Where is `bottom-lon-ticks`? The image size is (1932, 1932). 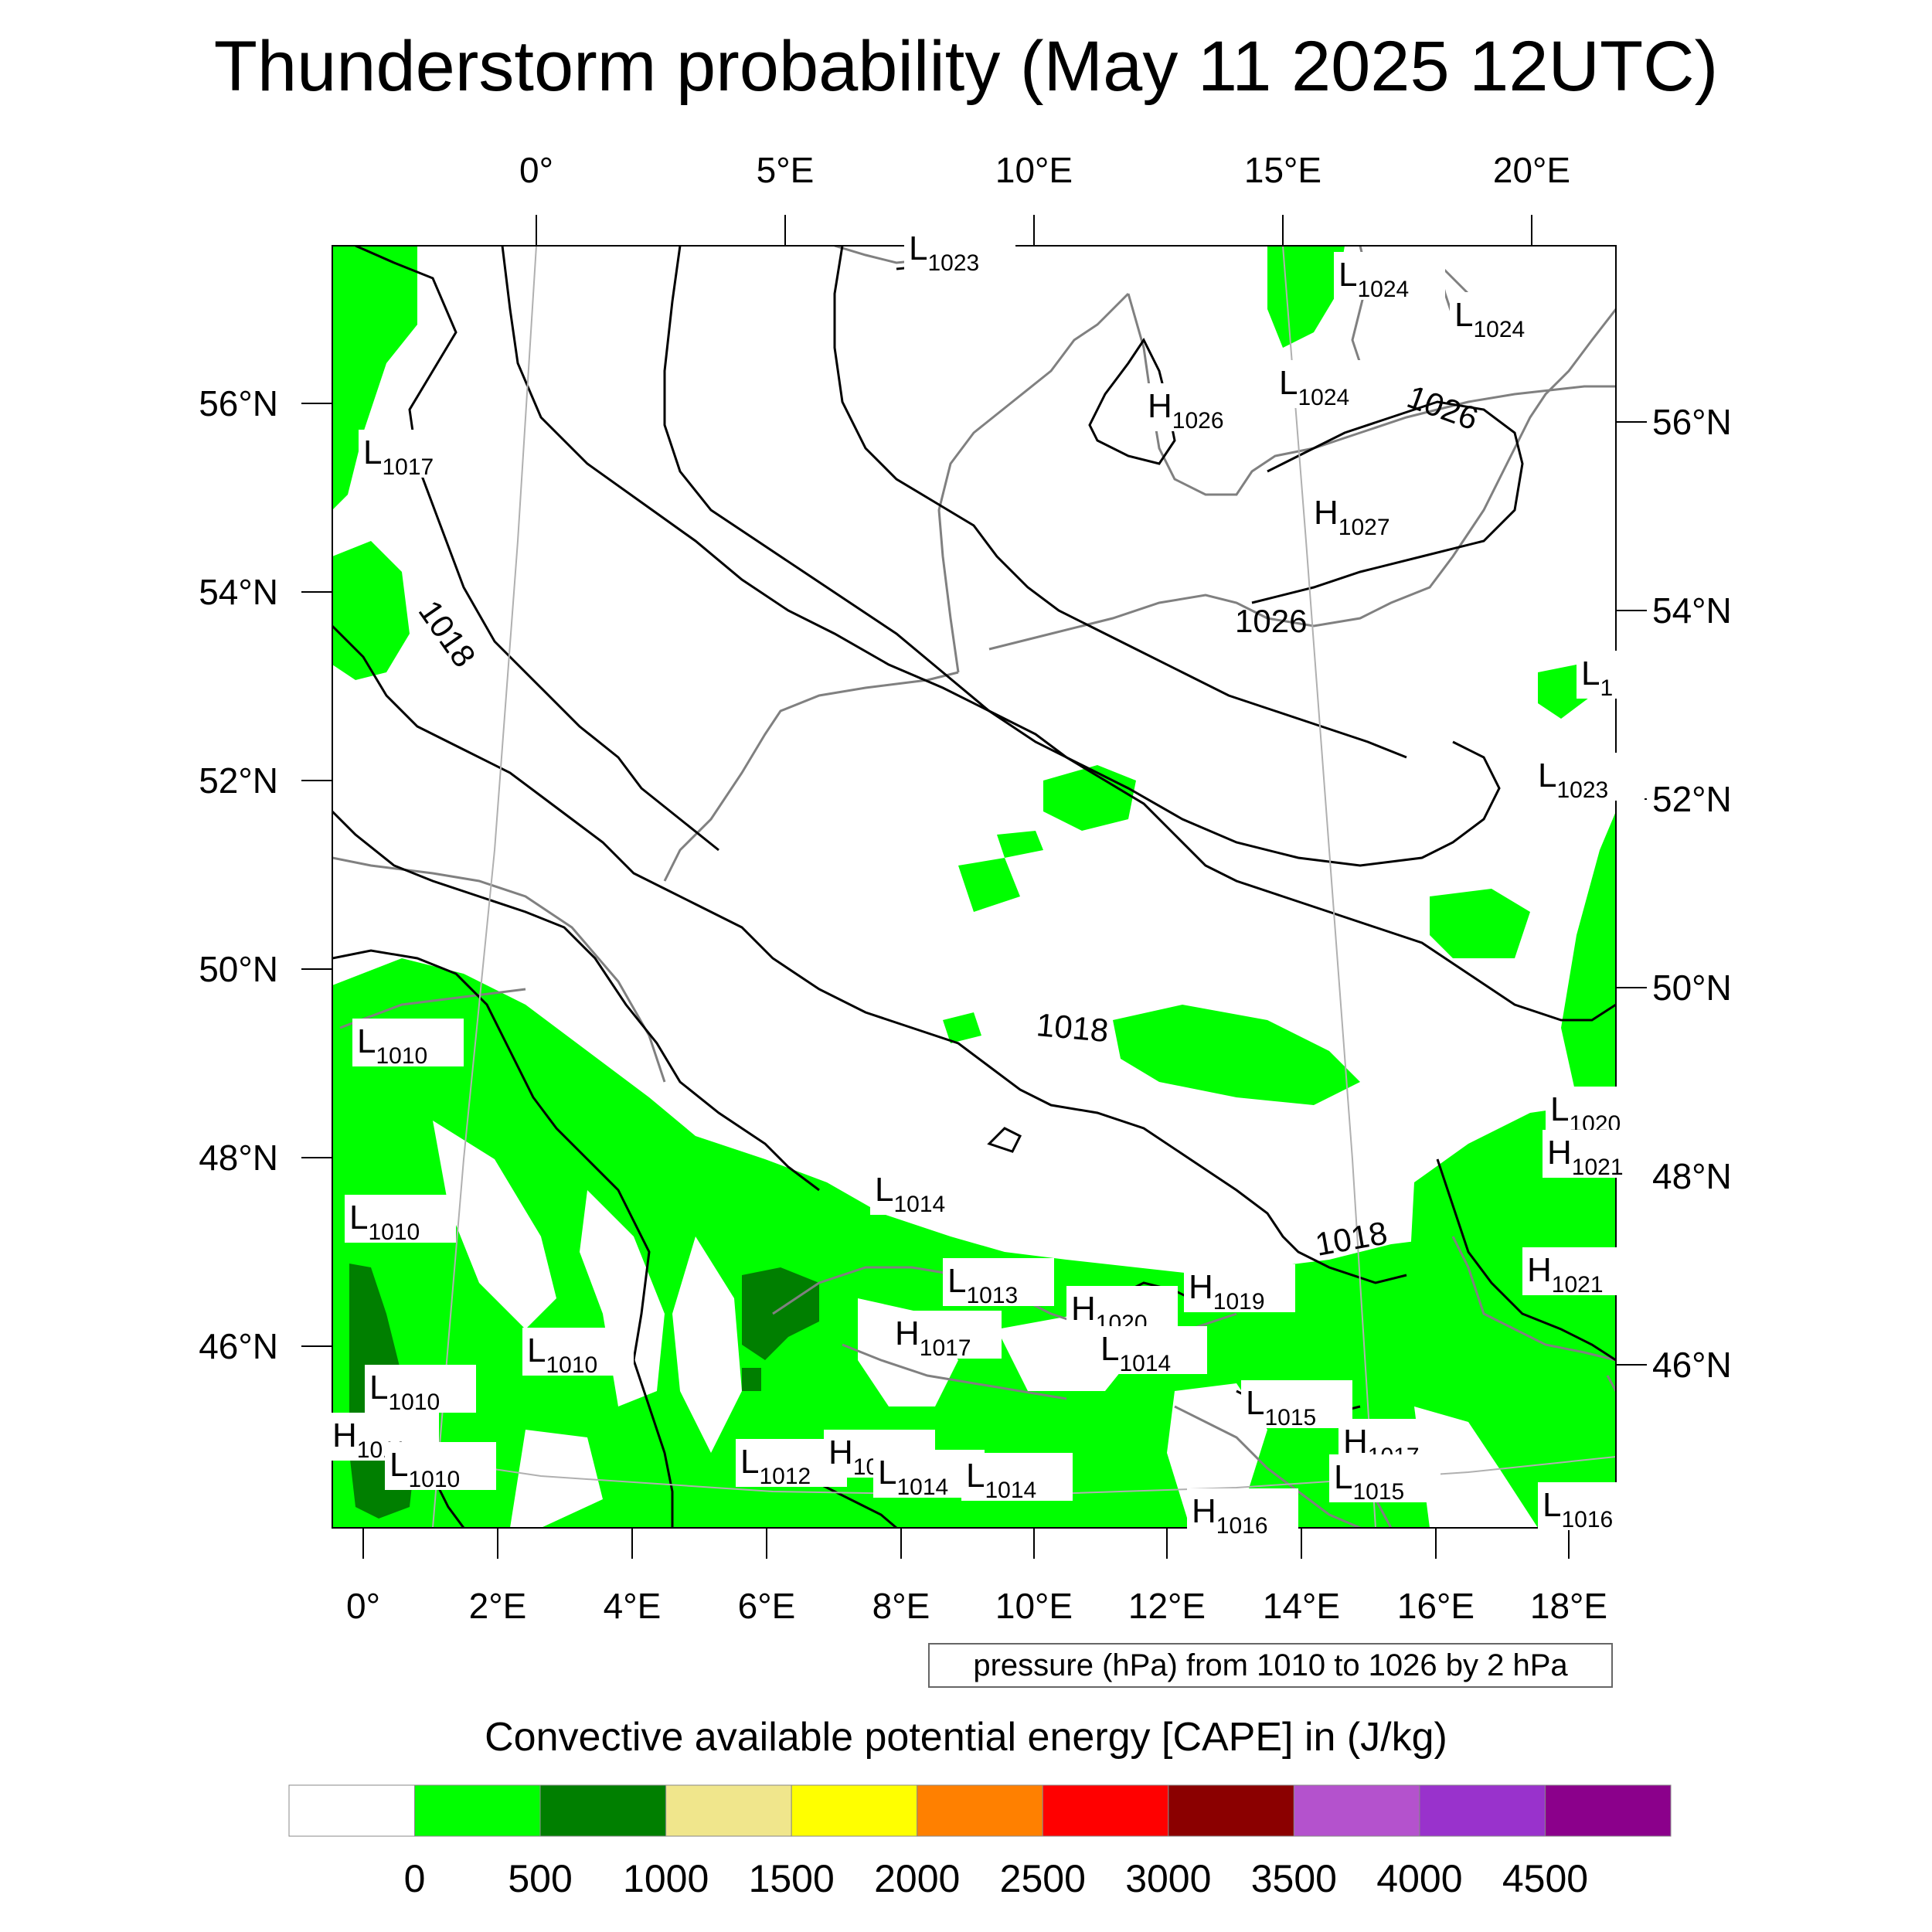
bottom-lon-ticks is located at coordinates (966, 1544).